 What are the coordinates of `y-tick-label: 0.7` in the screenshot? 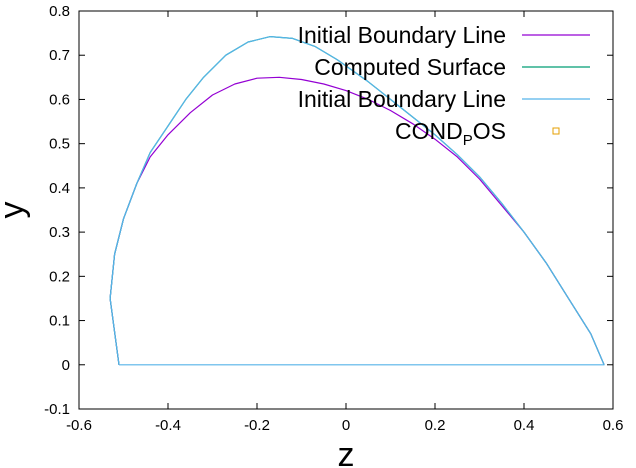 It's located at (59, 55).